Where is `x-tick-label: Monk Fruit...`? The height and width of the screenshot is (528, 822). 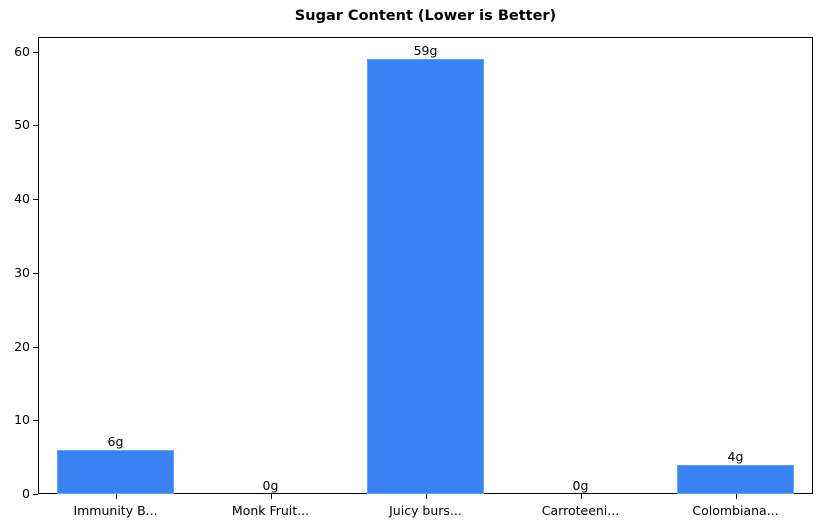
x-tick-label: Monk Fruit... is located at coordinates (270, 510).